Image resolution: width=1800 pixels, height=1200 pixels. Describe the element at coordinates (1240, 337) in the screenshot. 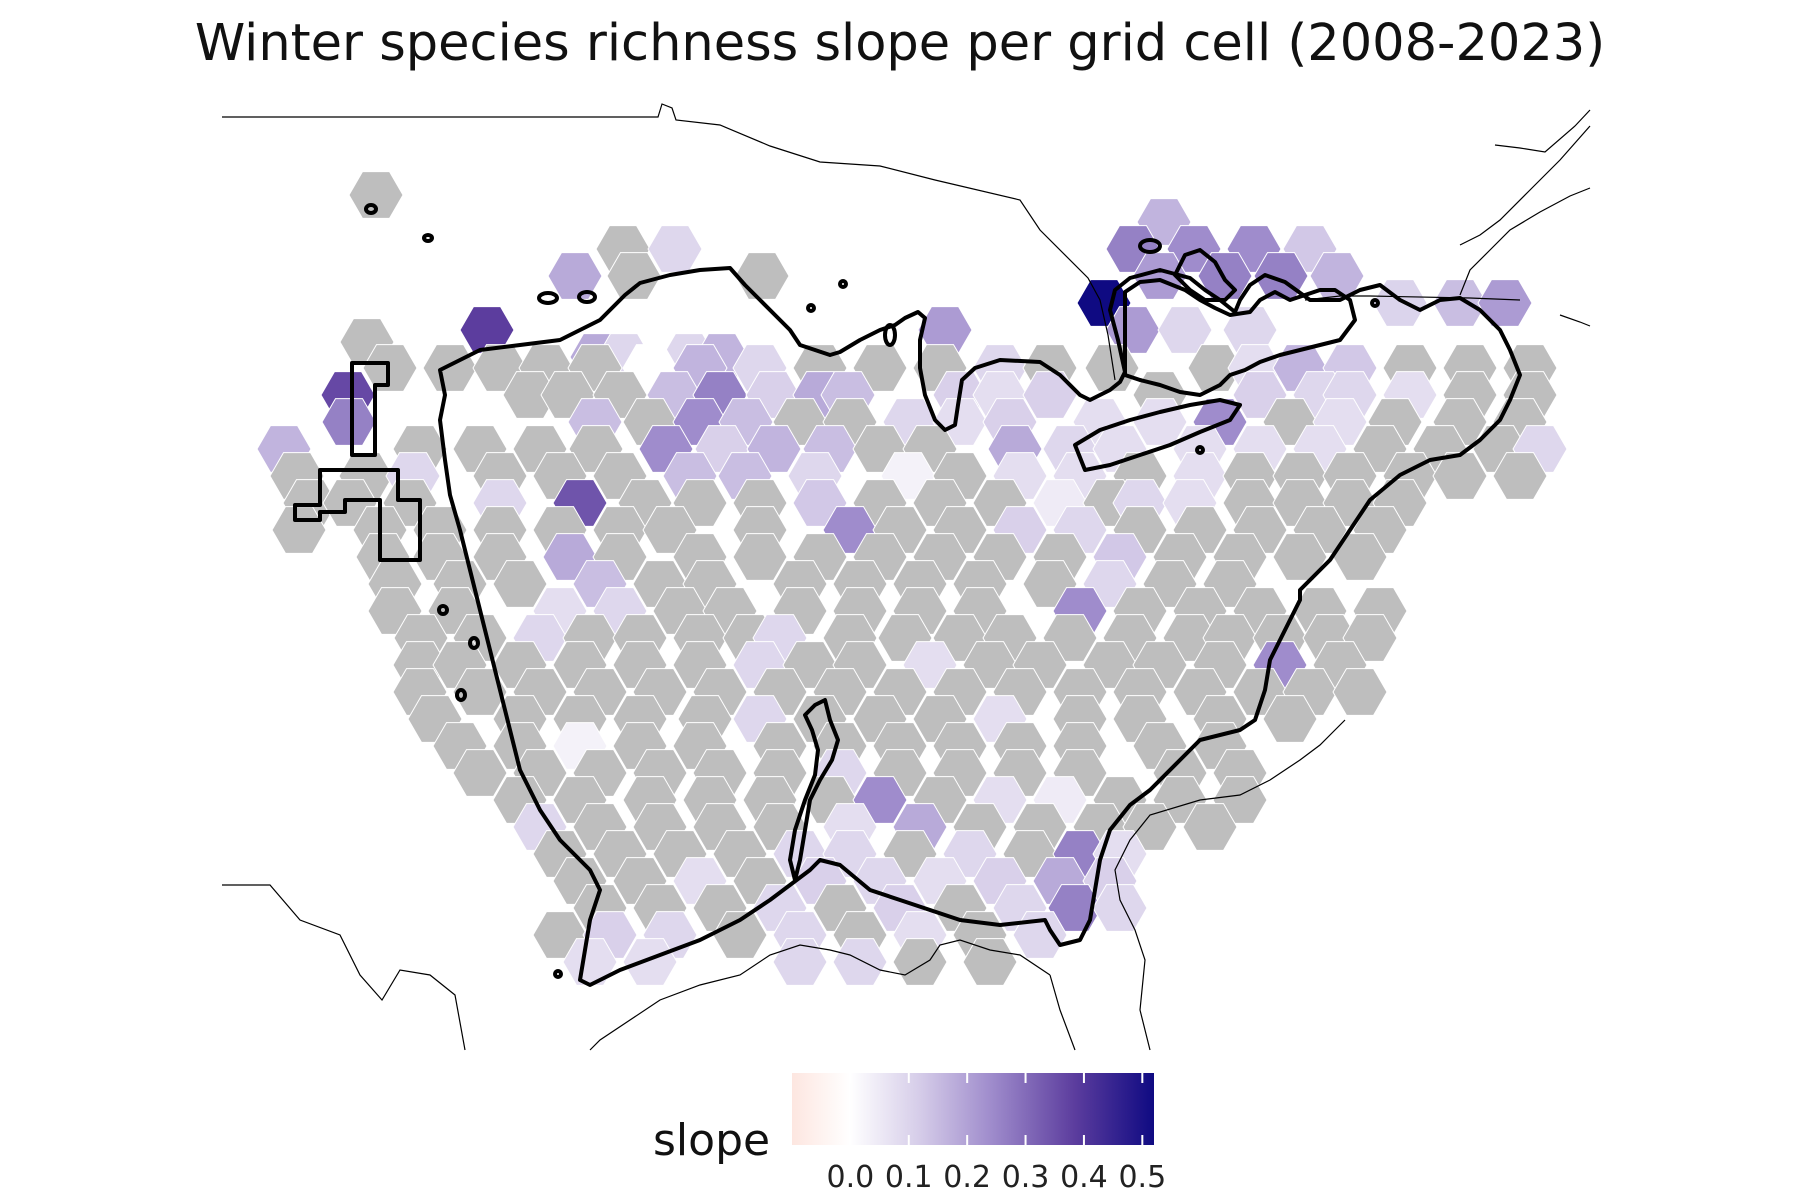

I see `eastern-lakes-outline` at that location.